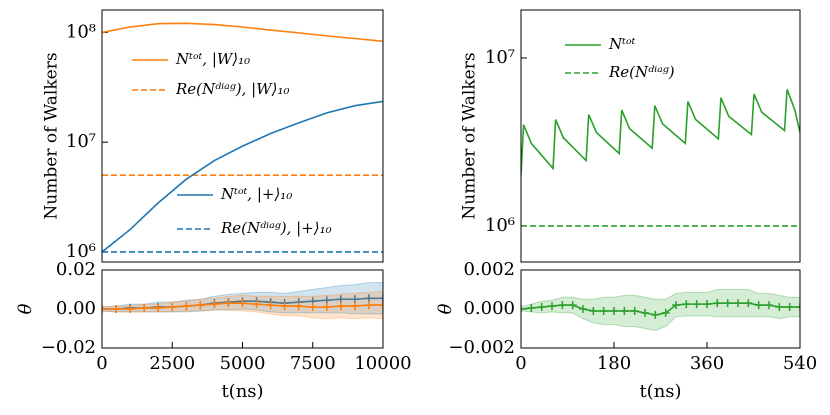 The image size is (830, 415). I want to click on x-tick-label: 360, so click(707, 363).